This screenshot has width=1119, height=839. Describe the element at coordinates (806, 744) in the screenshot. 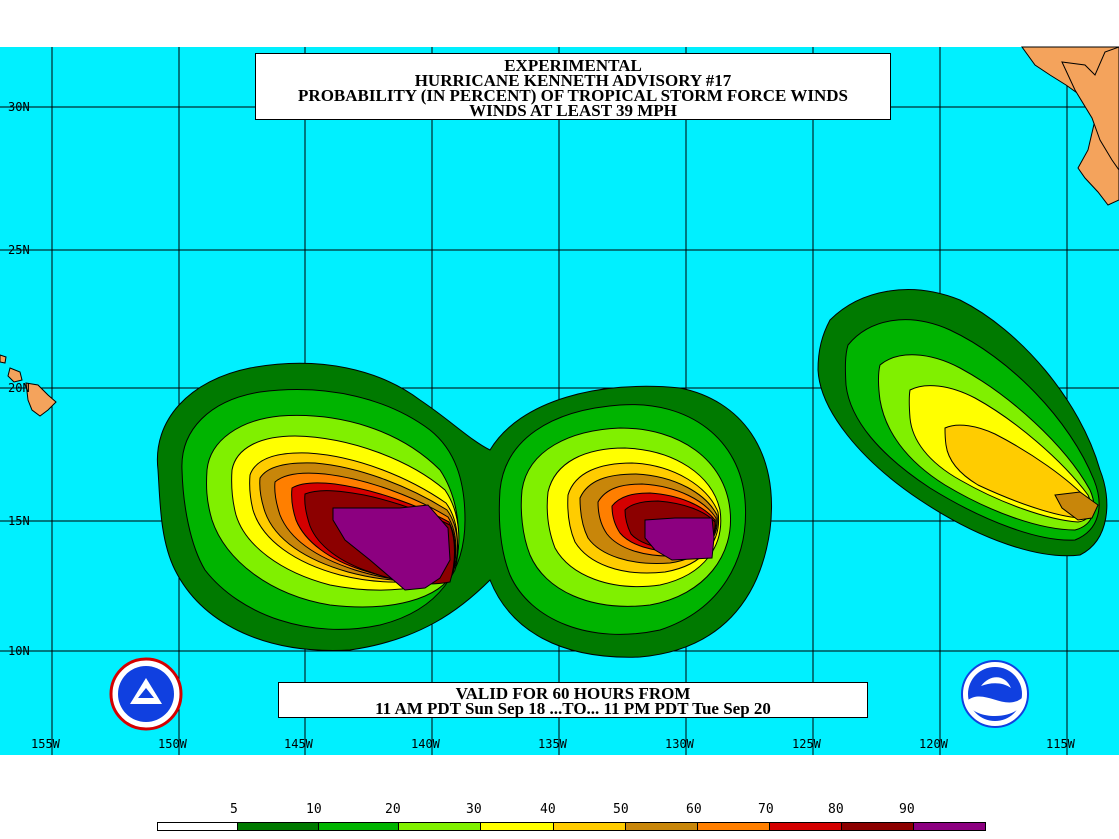

I see `lon-label-125w: 125W` at that location.